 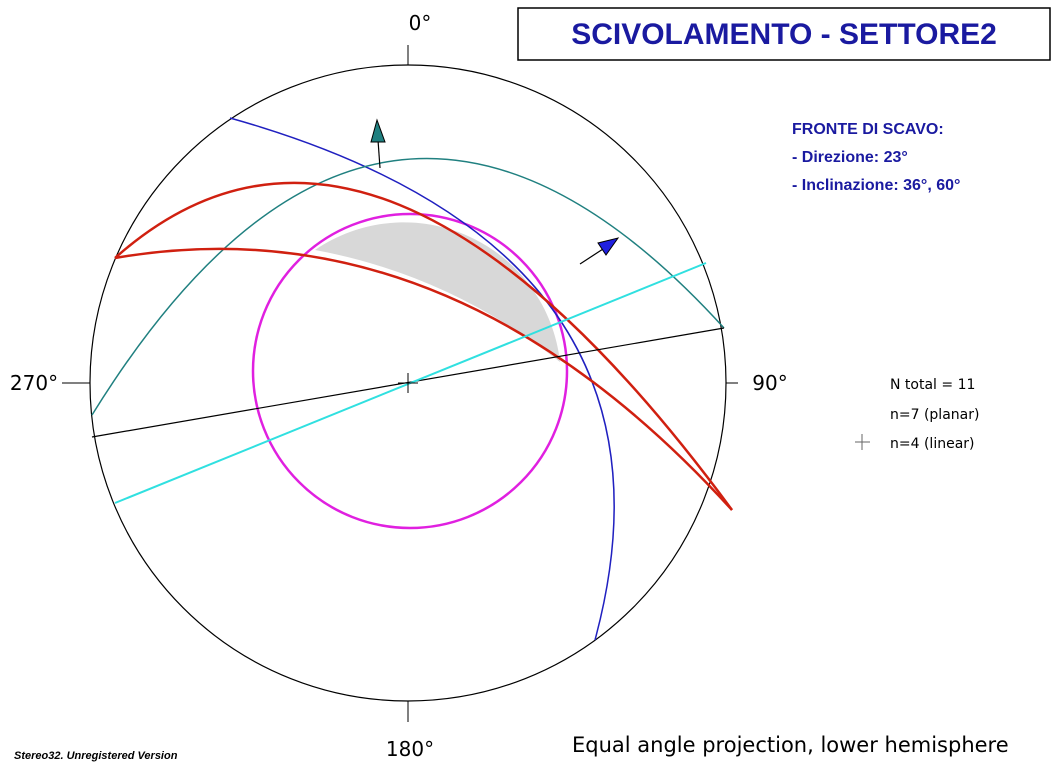 What do you see at coordinates (868, 129) in the screenshot?
I see `info-heading: FRONTE DI SCAVO:` at bounding box center [868, 129].